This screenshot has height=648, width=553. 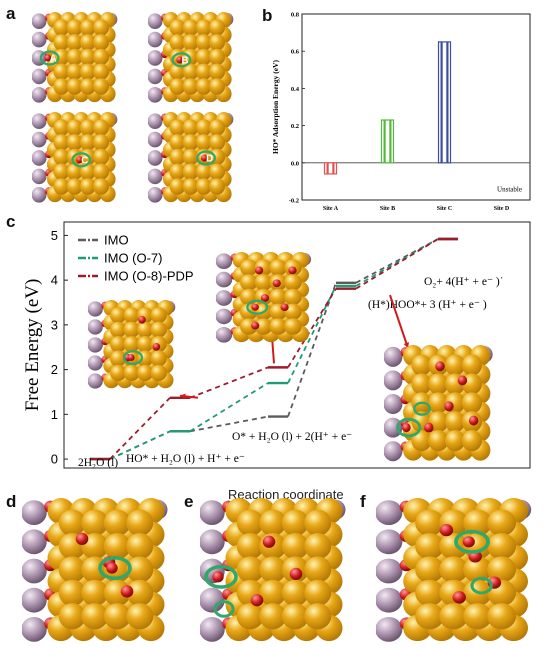 I want to click on state-label: O₂+ 4(H⁺ + e⁻ )˙, so click(x=464, y=282).